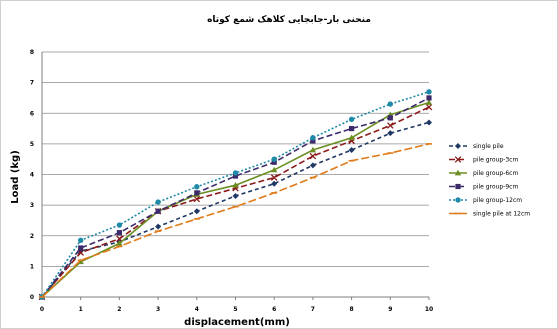 The image size is (558, 329). I want to click on x-tick-label: 3, so click(158, 309).